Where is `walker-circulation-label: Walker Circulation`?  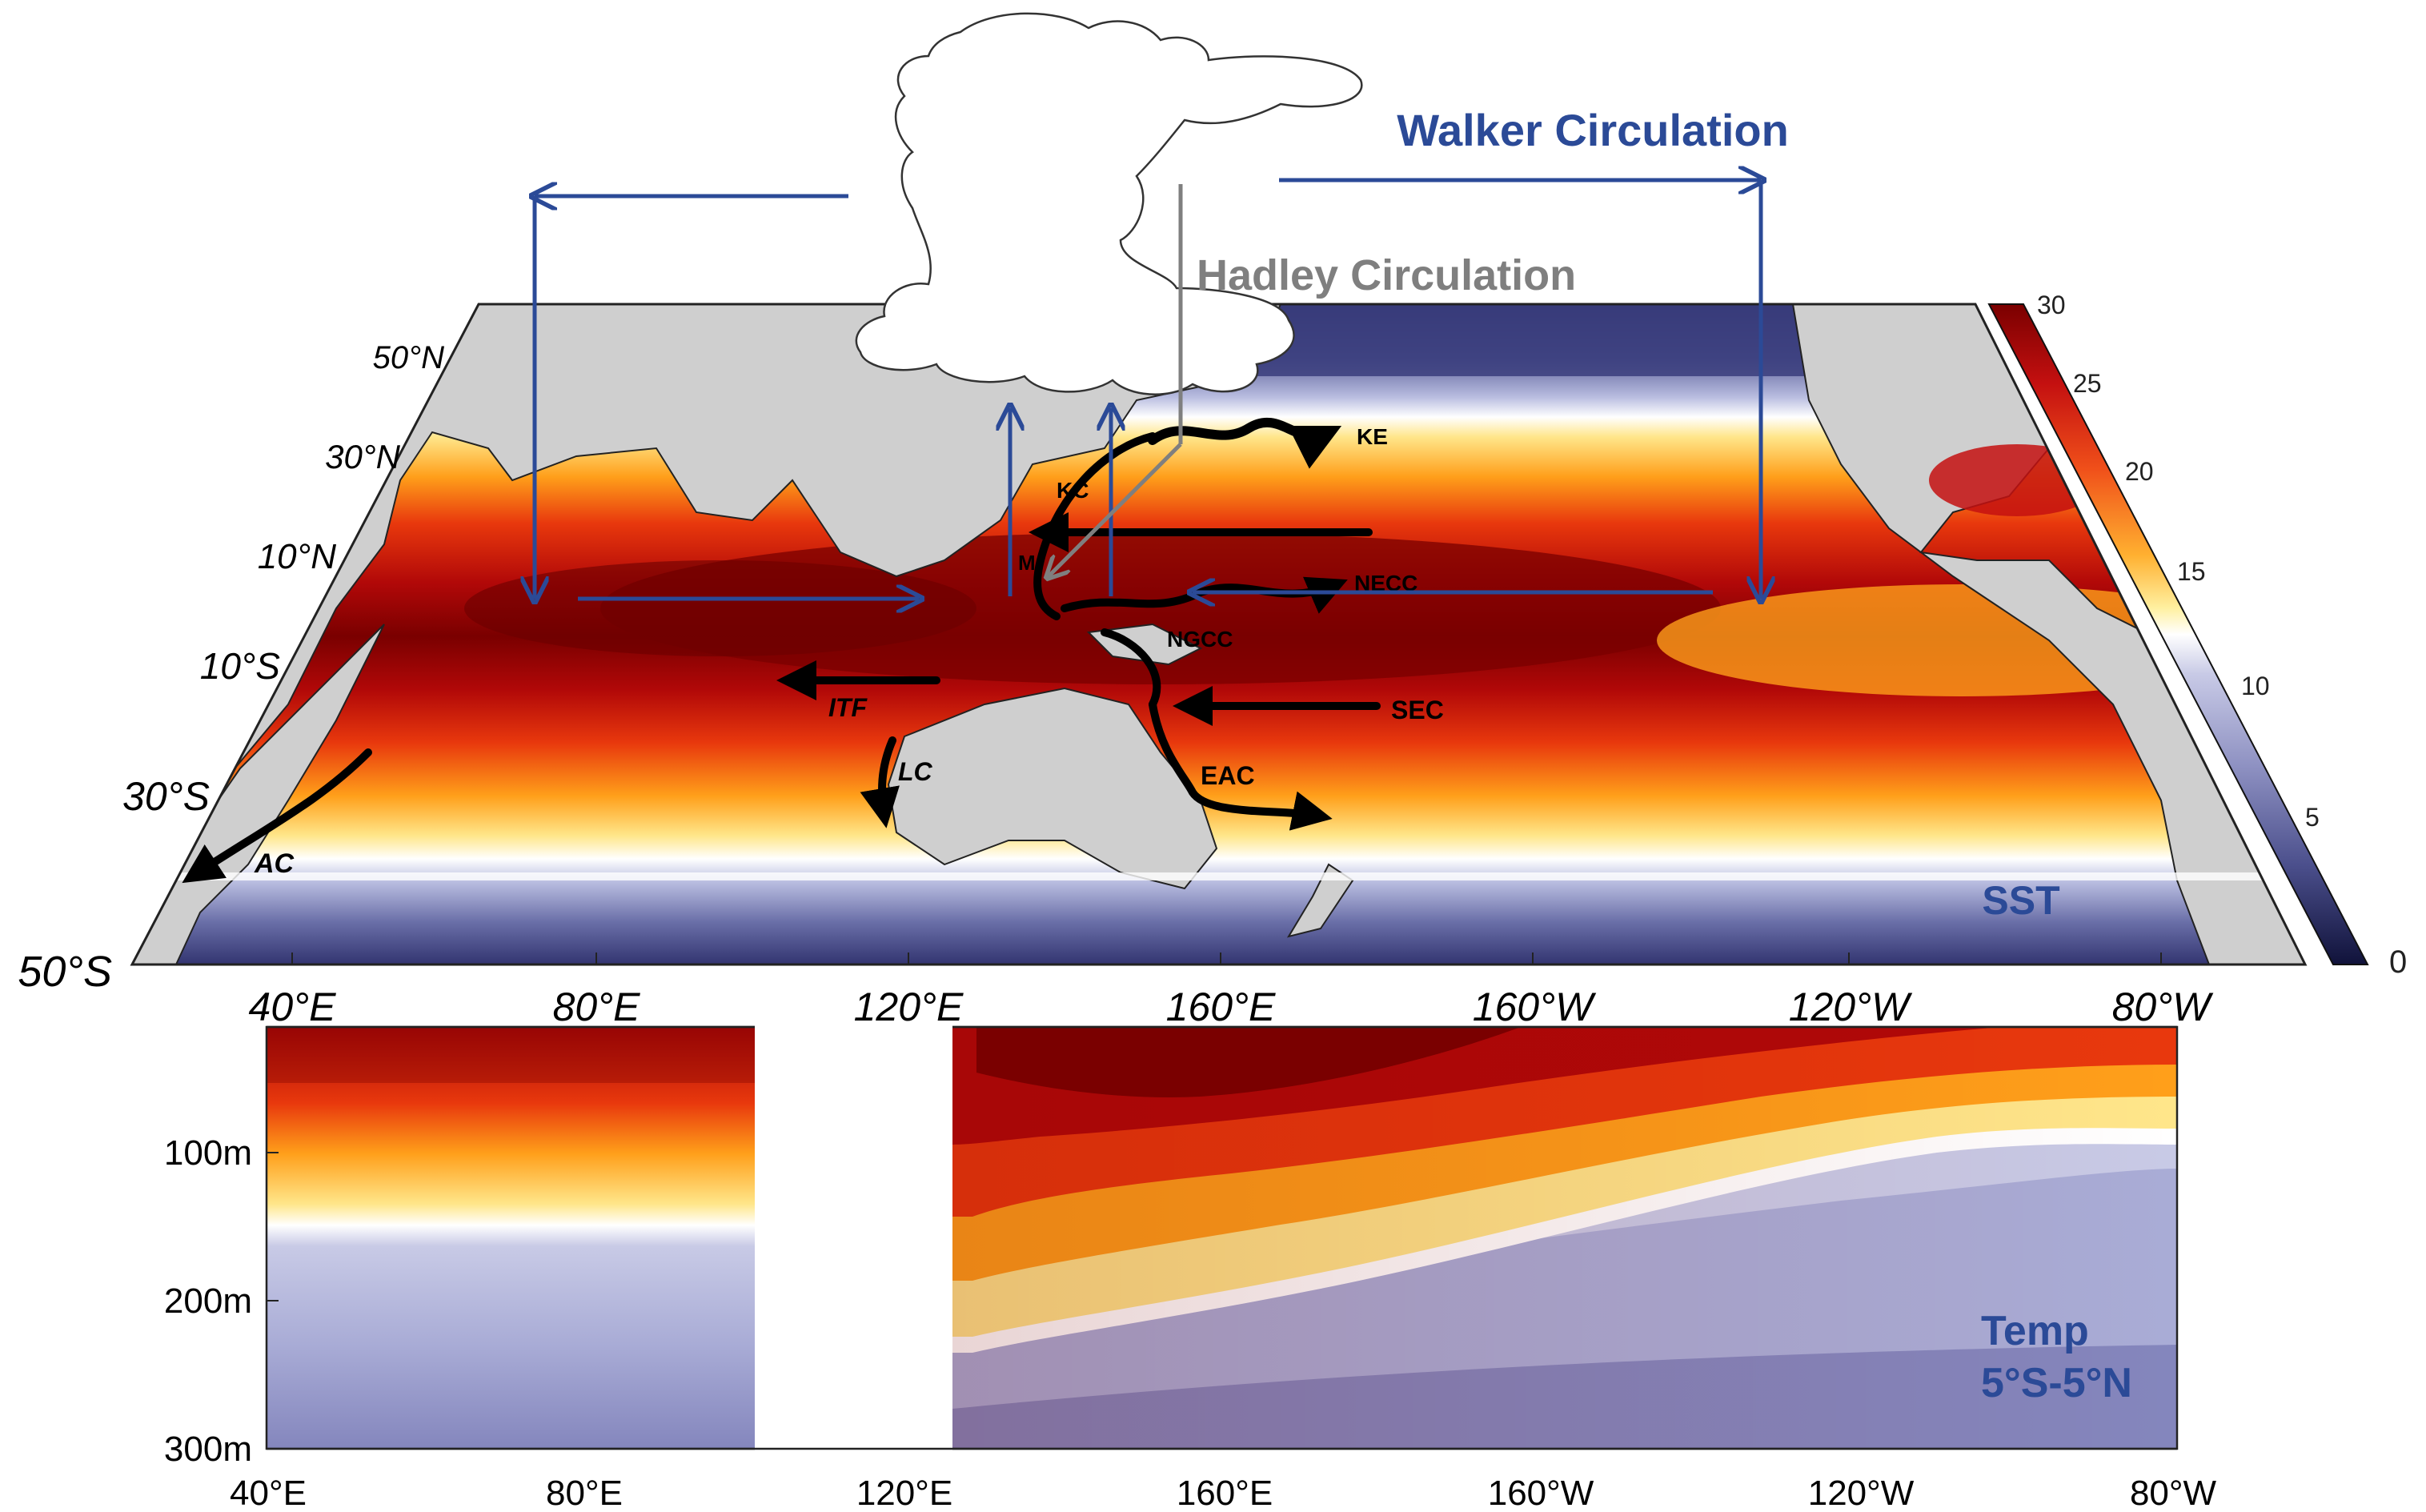 walker-circulation-label: Walker Circulation is located at coordinates (1593, 130).